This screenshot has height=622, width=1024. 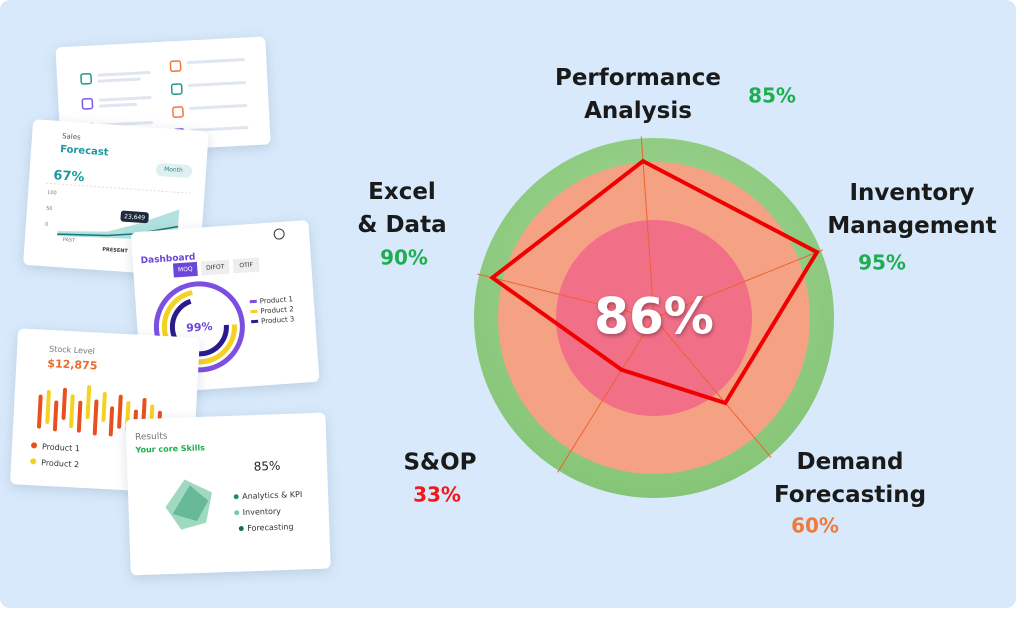 What do you see at coordinates (84, 151) in the screenshot?
I see `card-title: Forecast` at bounding box center [84, 151].